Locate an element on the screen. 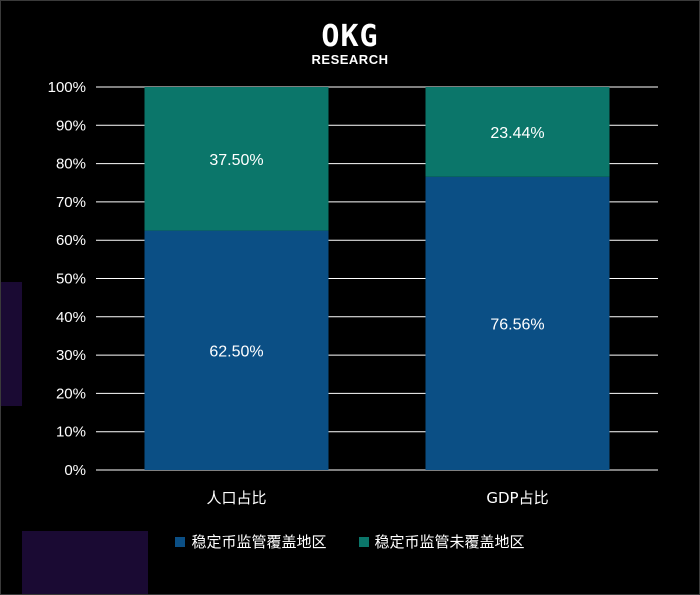  y-tick-label: 20% is located at coordinates (71, 393).